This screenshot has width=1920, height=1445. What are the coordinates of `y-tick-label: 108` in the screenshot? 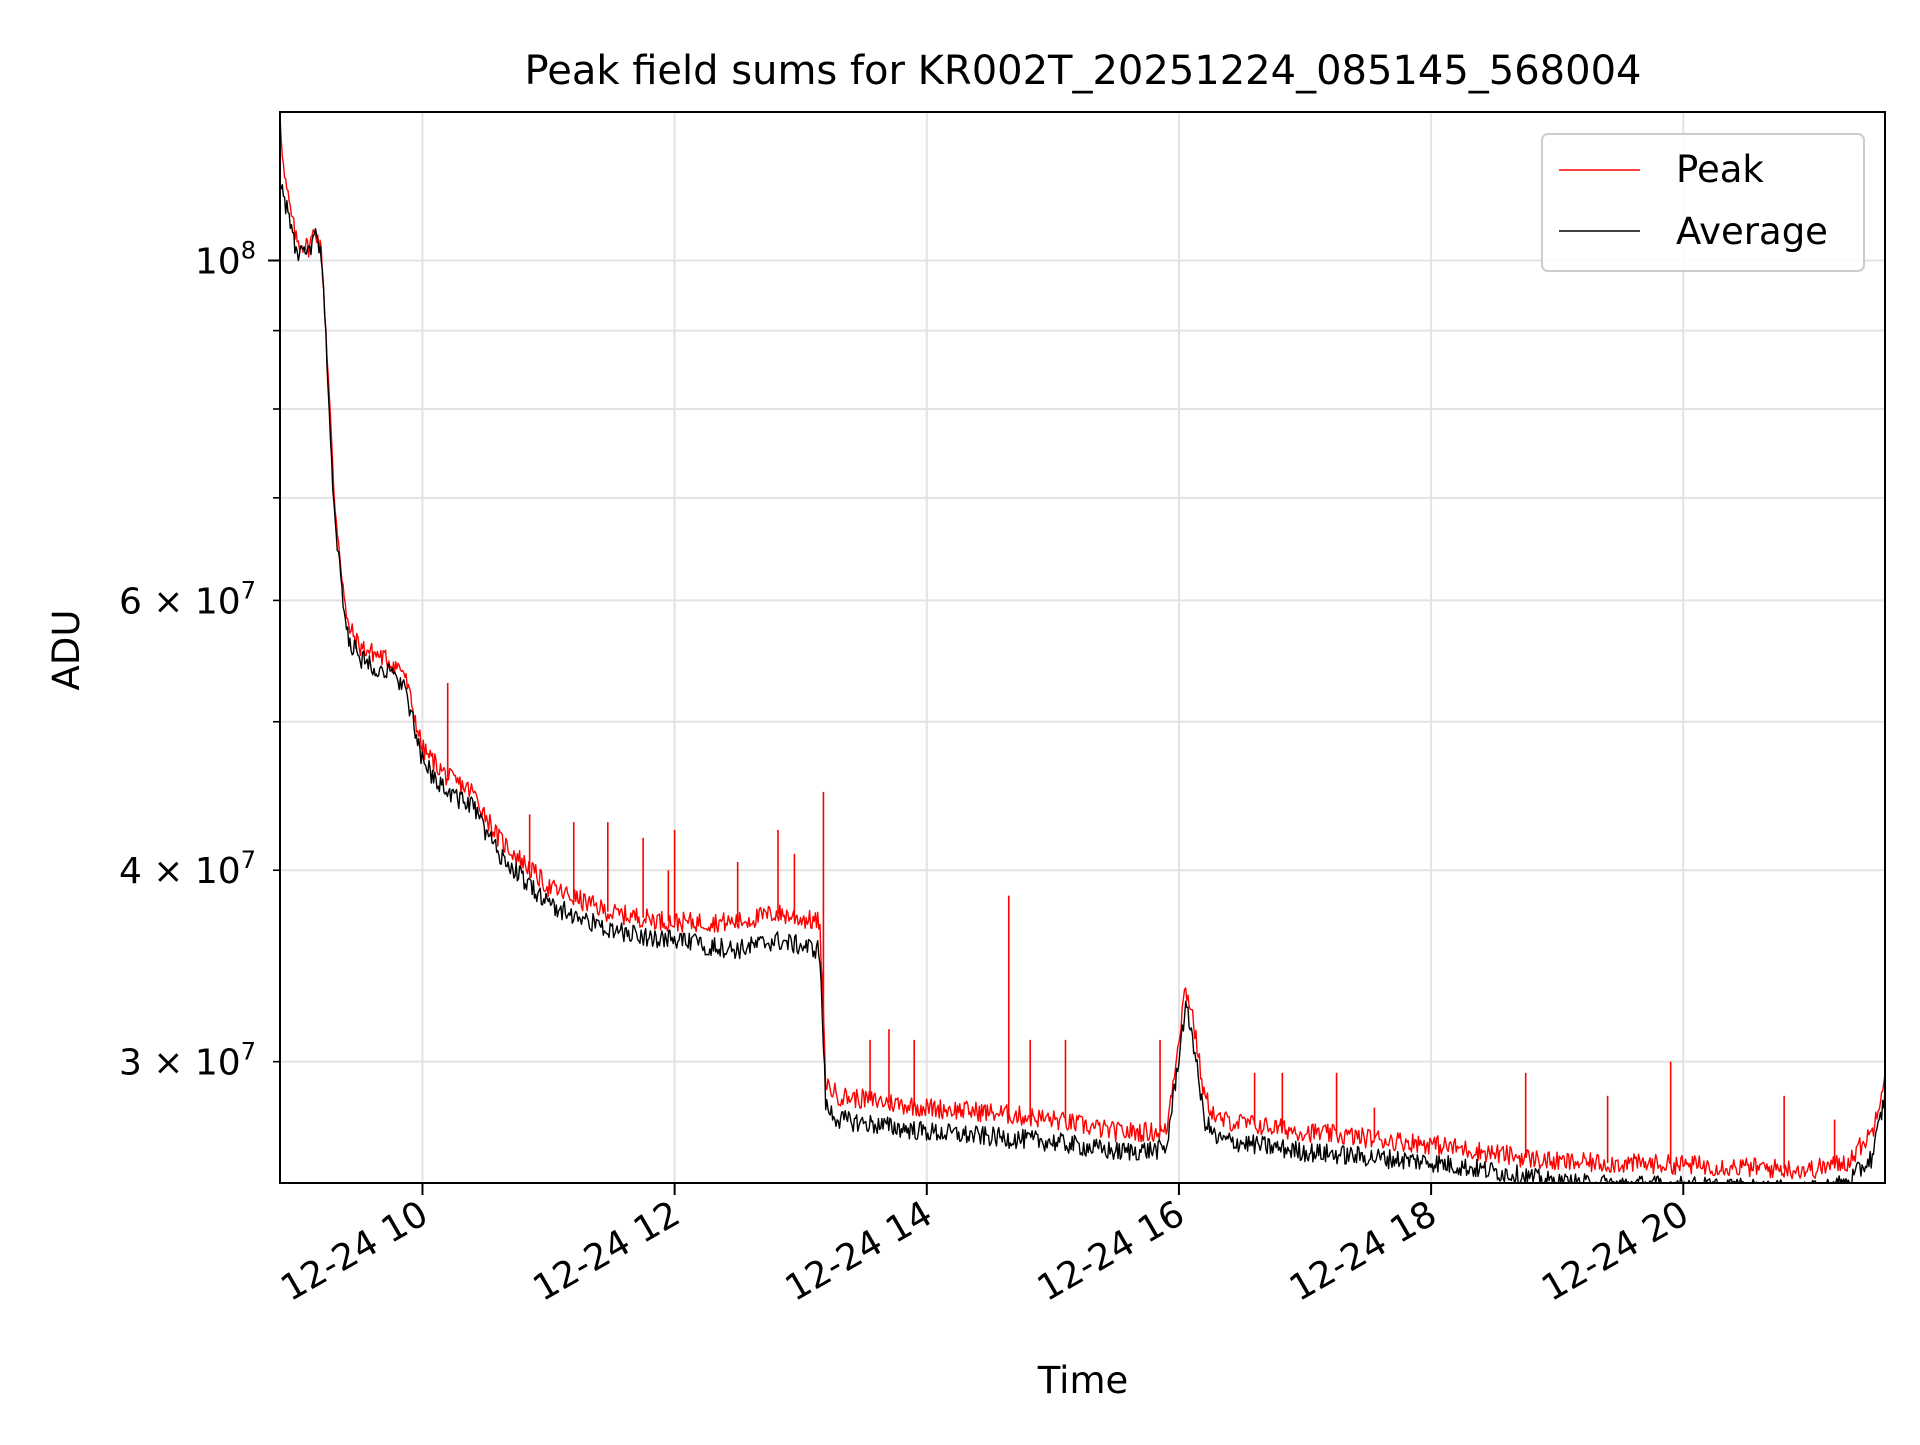 It's located at (225, 259).